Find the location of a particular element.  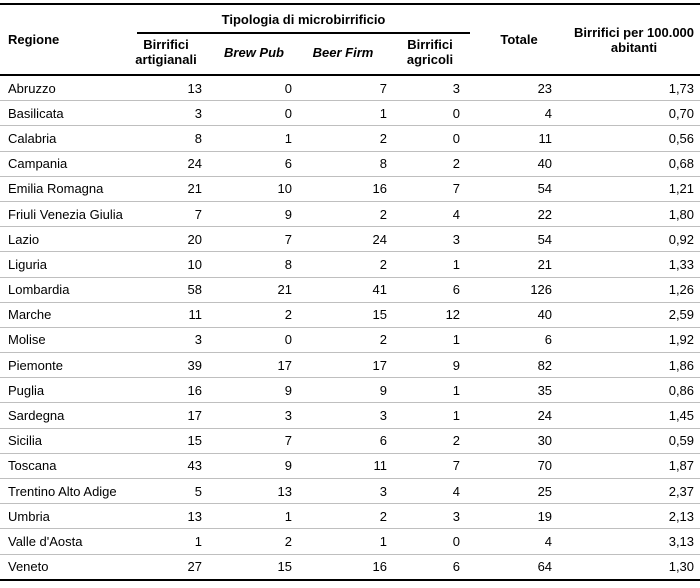

value-brew-pub: 13 is located at coordinates (254, 491).